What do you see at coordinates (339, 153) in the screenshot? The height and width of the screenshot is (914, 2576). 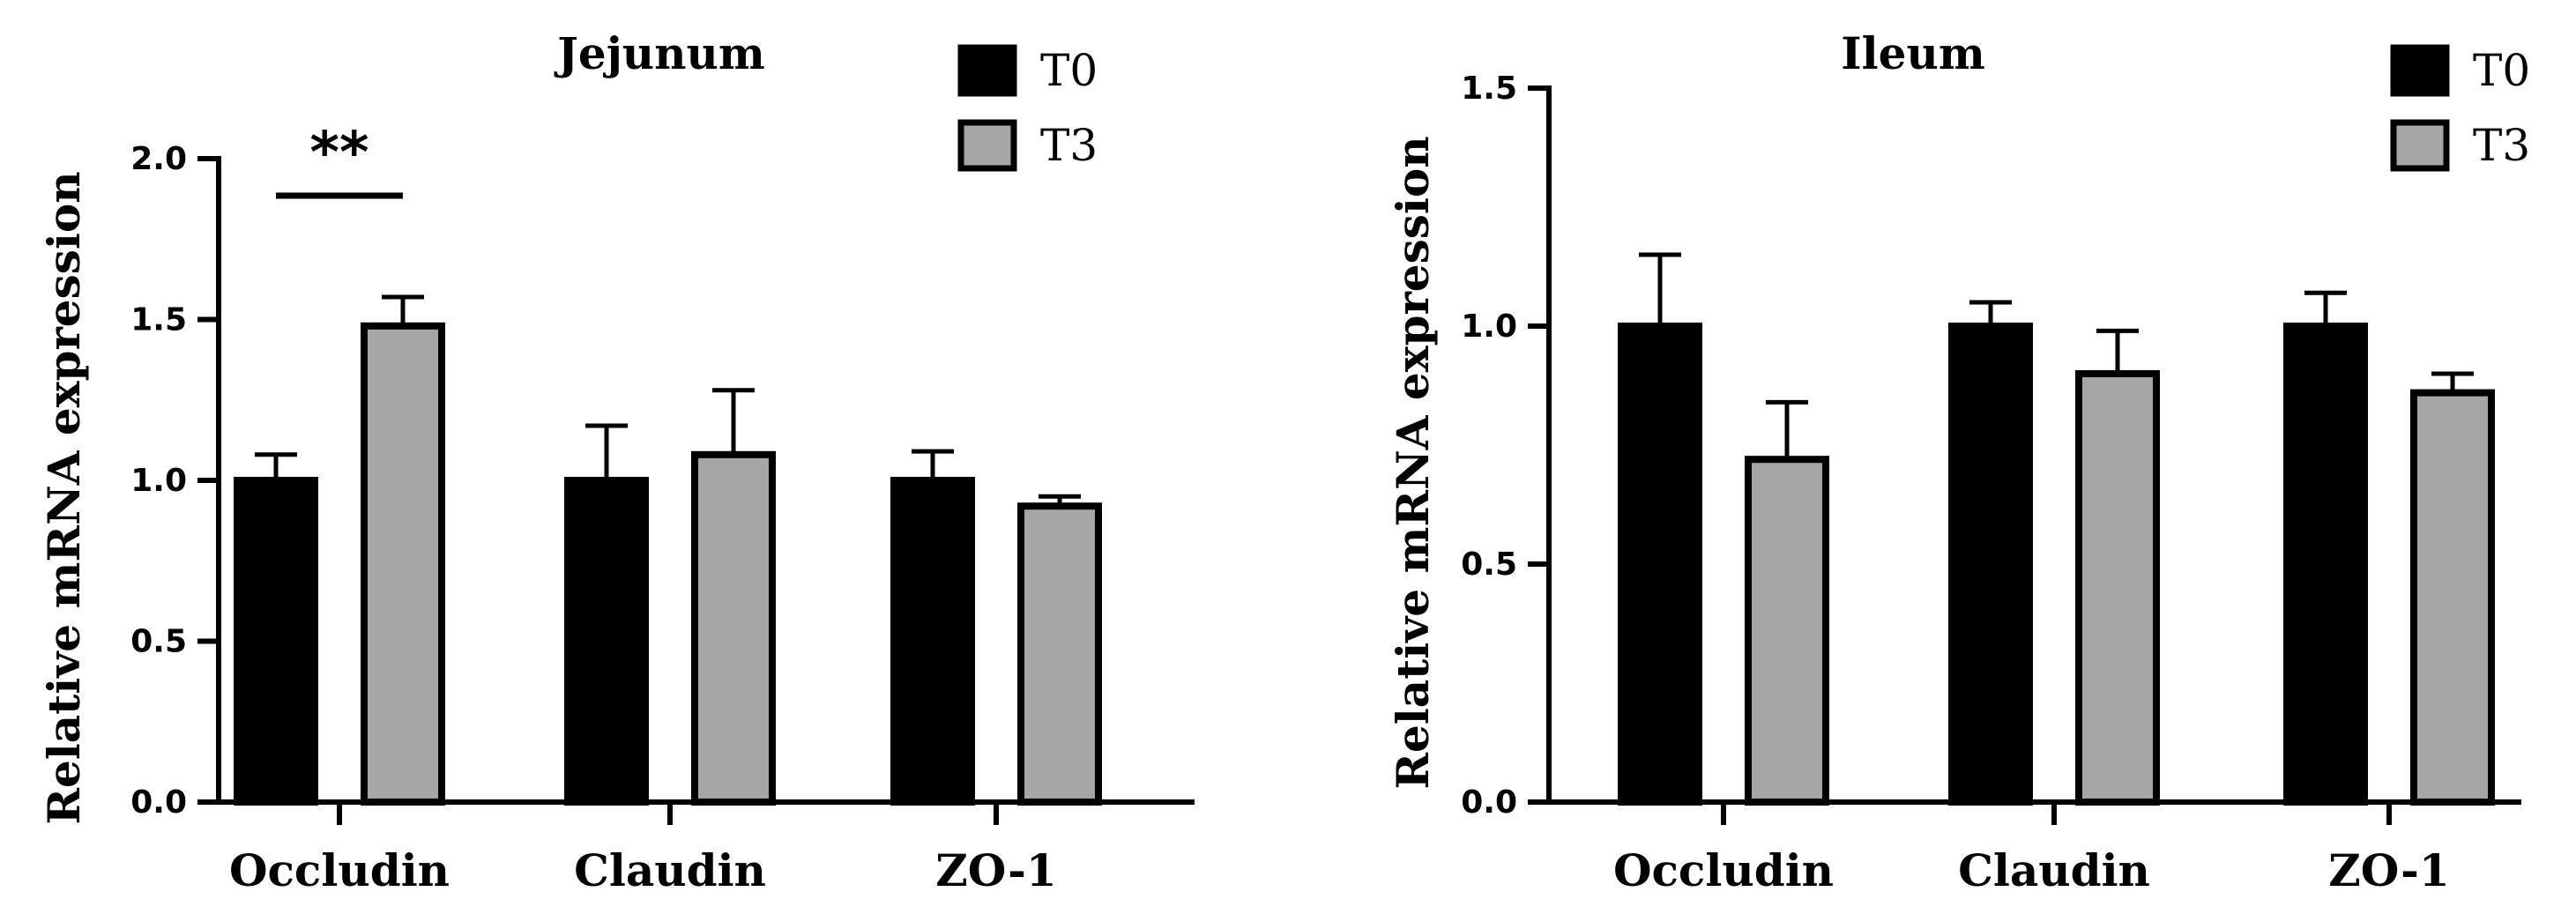 I see `significance-marker: **` at bounding box center [339, 153].